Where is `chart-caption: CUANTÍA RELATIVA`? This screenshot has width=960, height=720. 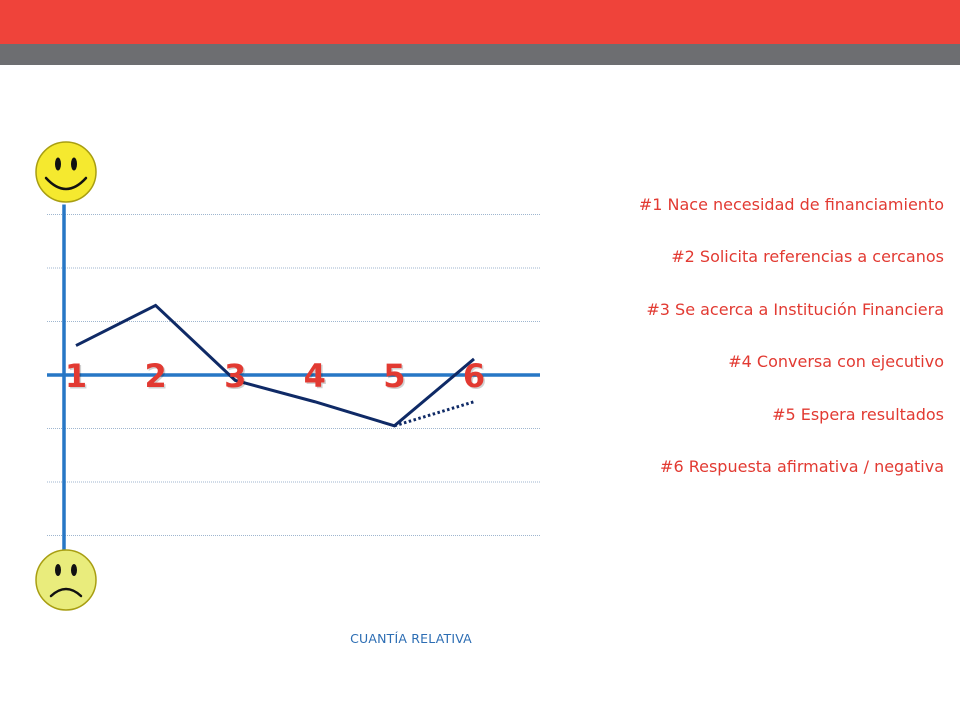 chart-caption: CUANTÍA RELATIVA is located at coordinates (411, 638).